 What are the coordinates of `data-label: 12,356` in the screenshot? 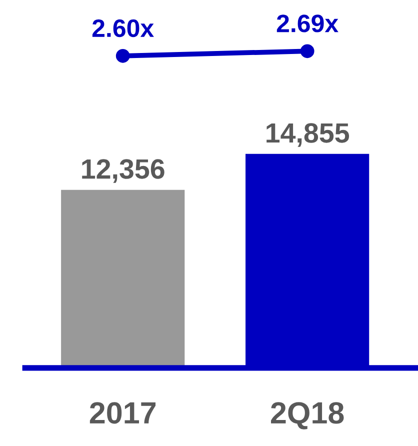 It's located at (123, 171).